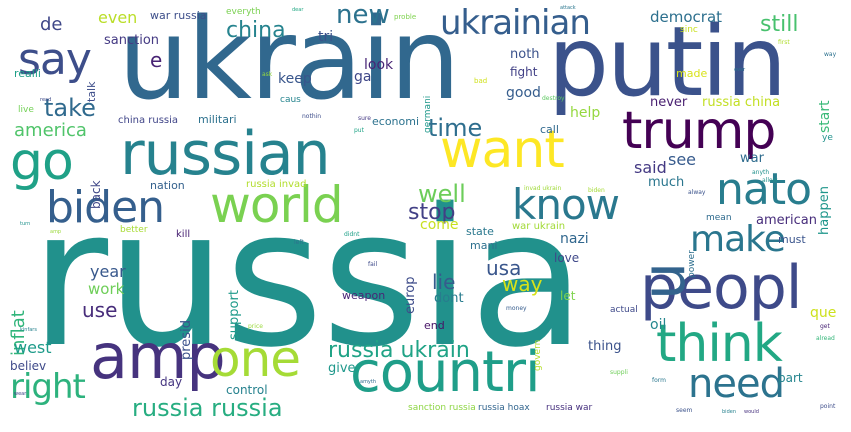 Image resolution: width=851 pixels, height=432 pixels. Describe the element at coordinates (825, 338) in the screenshot. I see `word-alread: alread` at that location.